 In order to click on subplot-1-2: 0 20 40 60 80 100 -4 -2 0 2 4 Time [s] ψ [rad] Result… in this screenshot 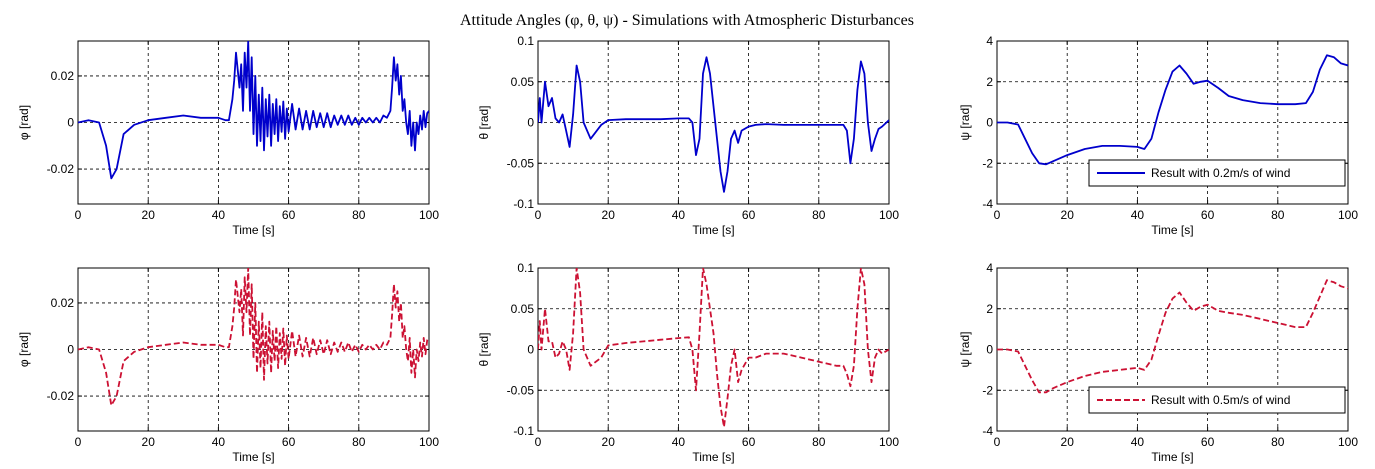, I will do `click(1158, 362)`.